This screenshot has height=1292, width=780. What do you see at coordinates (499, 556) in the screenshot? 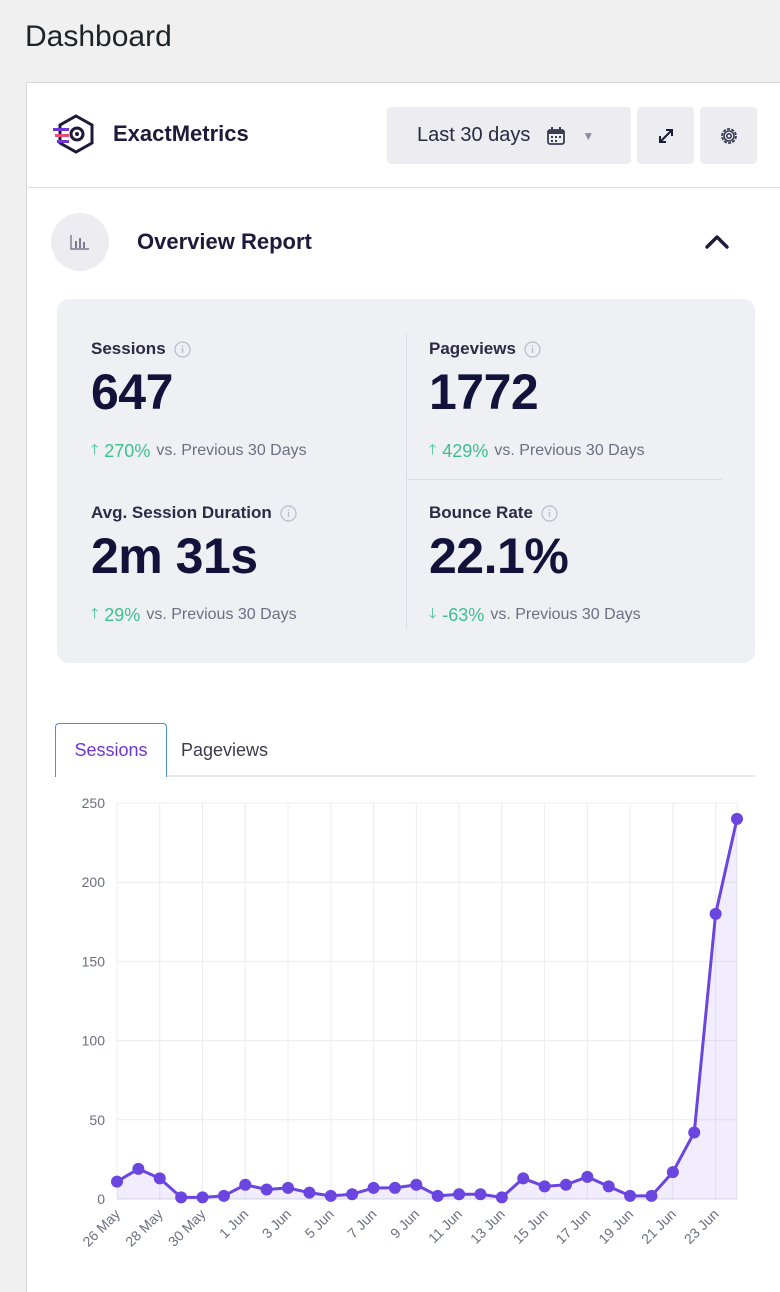
I see `stat-value: 22.1%` at bounding box center [499, 556].